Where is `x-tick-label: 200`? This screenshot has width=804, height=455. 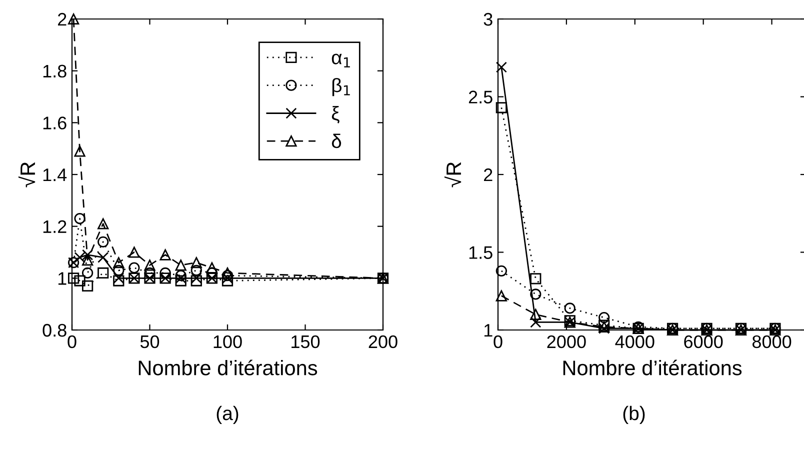
x-tick-label: 200 is located at coordinates (383, 341).